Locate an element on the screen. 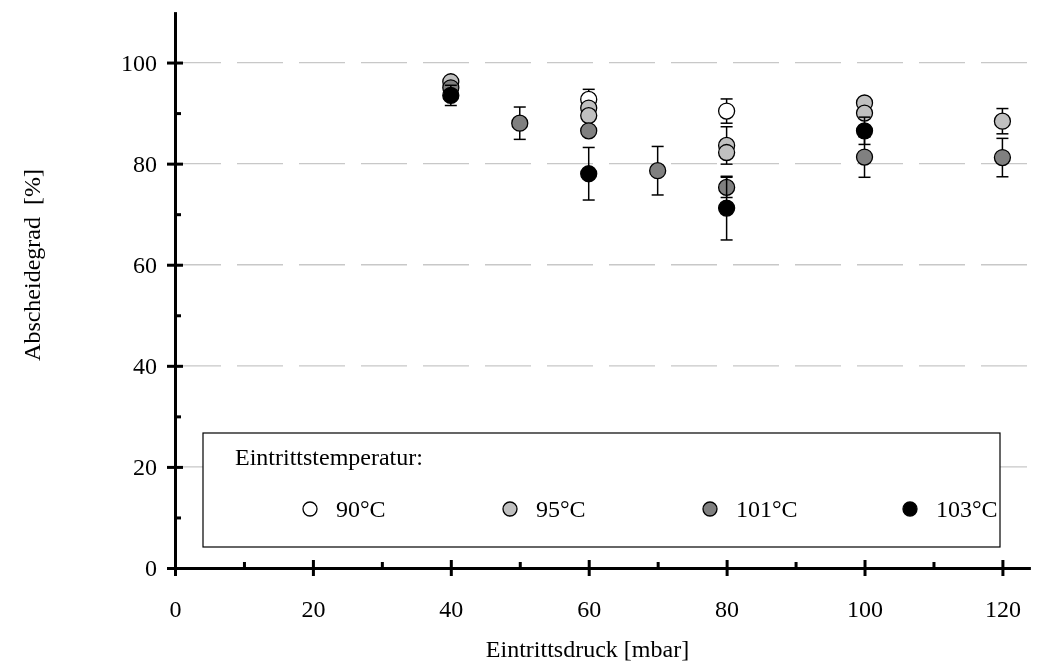  x-tick-label: 120 is located at coordinates (1002, 609).